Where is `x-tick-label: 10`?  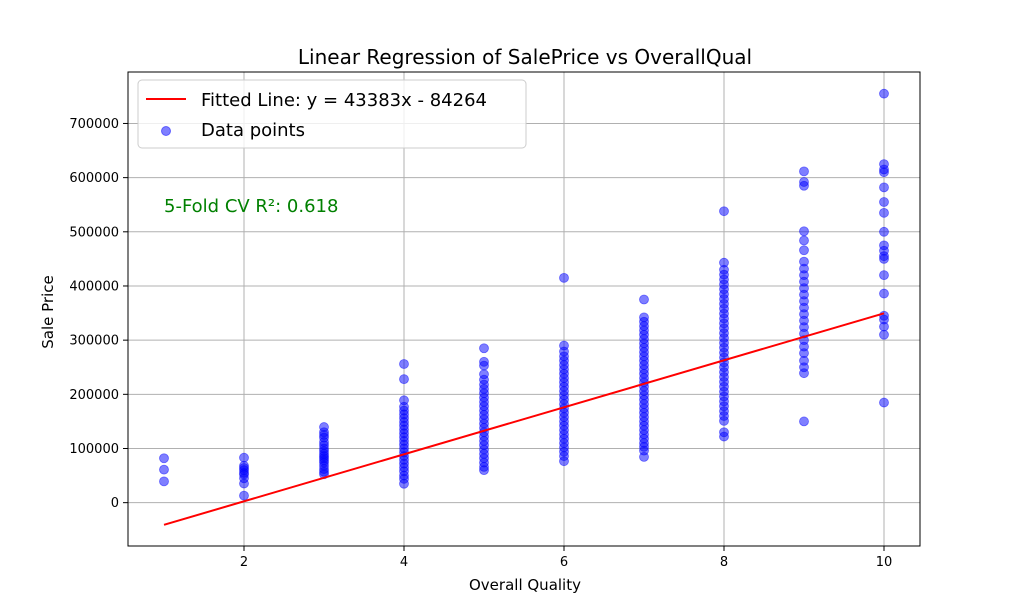 x-tick-label: 10 is located at coordinates (884, 562).